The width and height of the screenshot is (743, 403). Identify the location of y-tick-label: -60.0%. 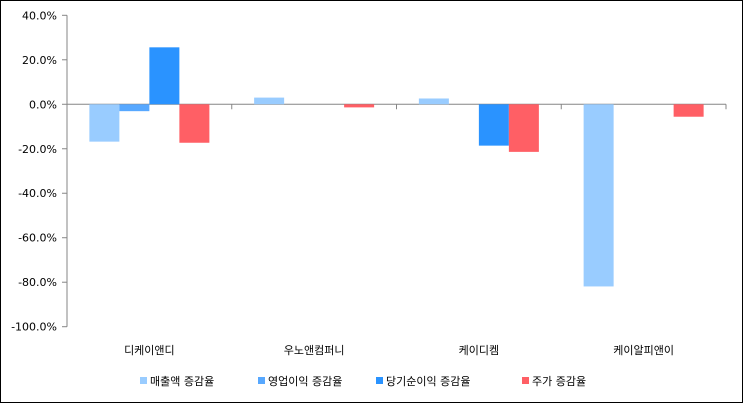
(37, 238).